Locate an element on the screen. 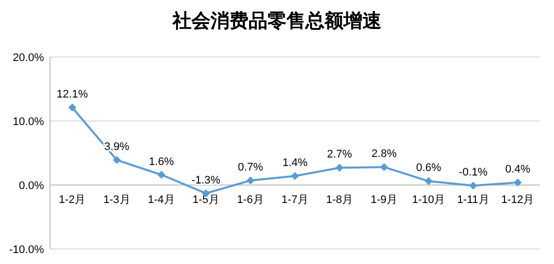 The height and width of the screenshot is (264, 554). y-tick-label: 10.0% is located at coordinates (28, 122).